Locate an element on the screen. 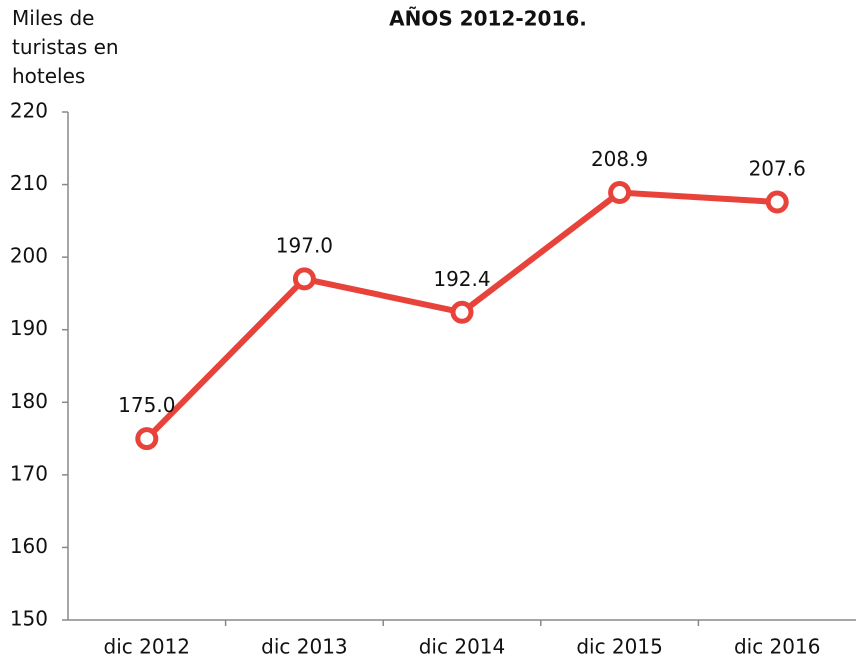 Image resolution: width=856 pixels, height=663 pixels. y-tick-label: 180 is located at coordinates (29, 401).